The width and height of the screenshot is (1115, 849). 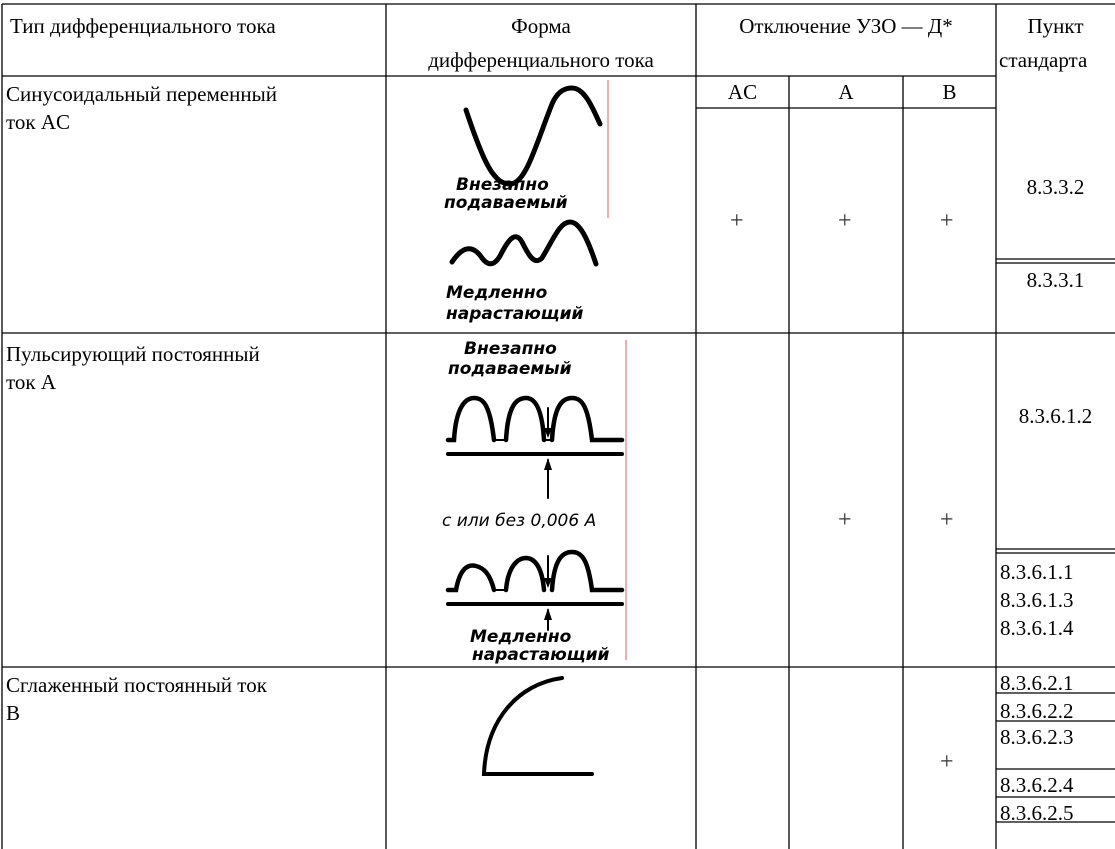 What do you see at coordinates (533, 136) in the screenshot?
I see `sine-sudden-waveform` at bounding box center [533, 136].